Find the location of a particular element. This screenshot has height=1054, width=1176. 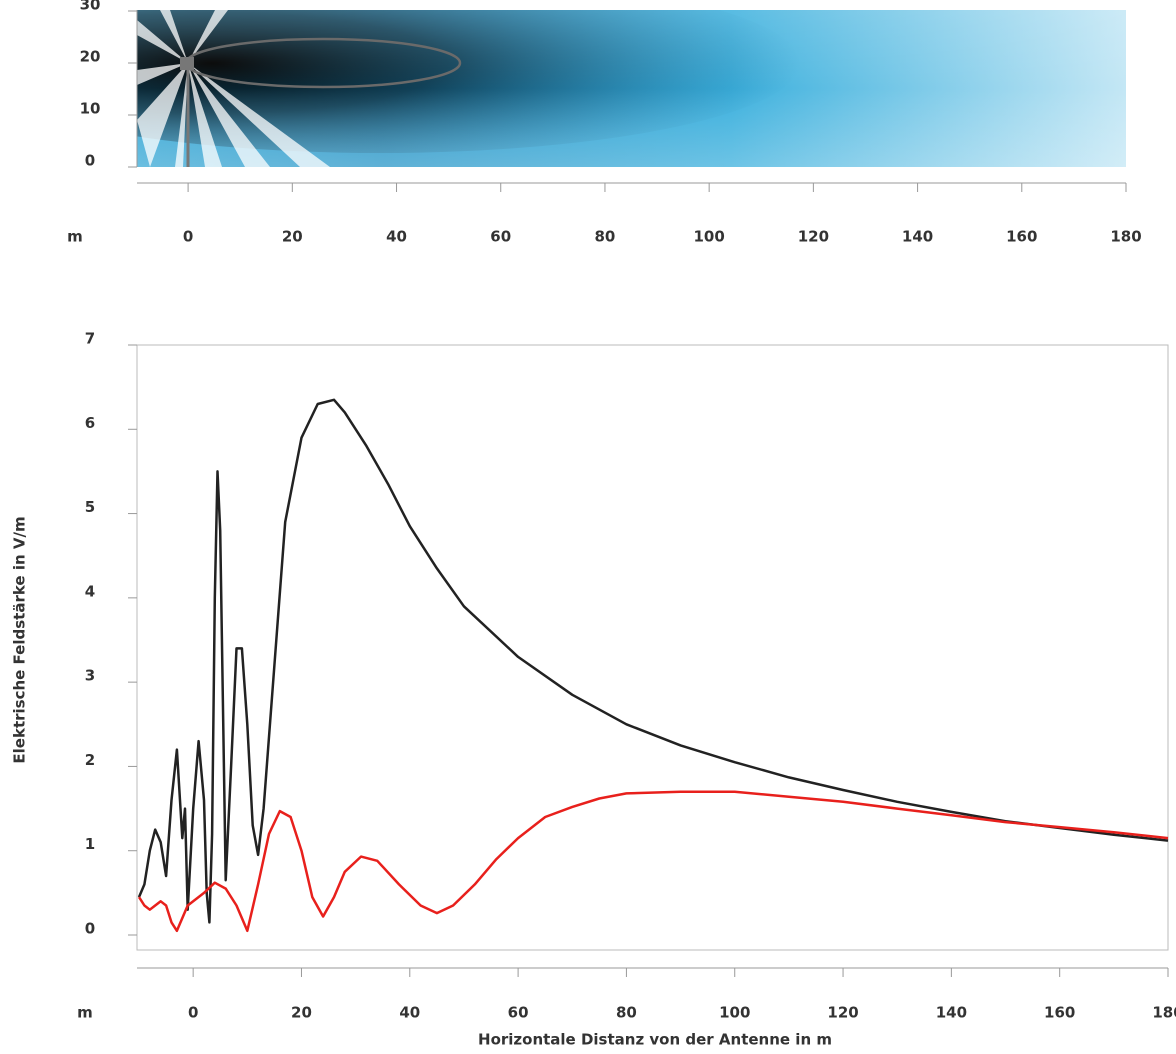

y-tick-label: 3 is located at coordinates (90, 676).